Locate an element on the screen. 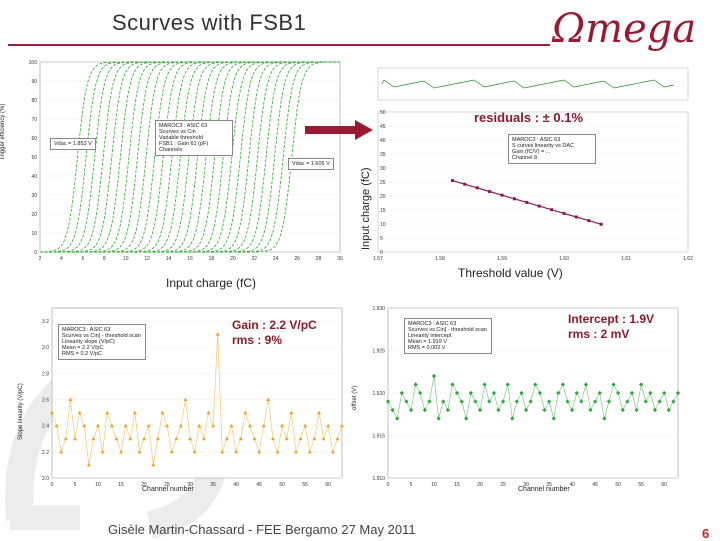 Image resolution: width=720 pixels, height=541 pixels. legend-line: RMS = 0.2 V/pC is located at coordinates (82, 354).